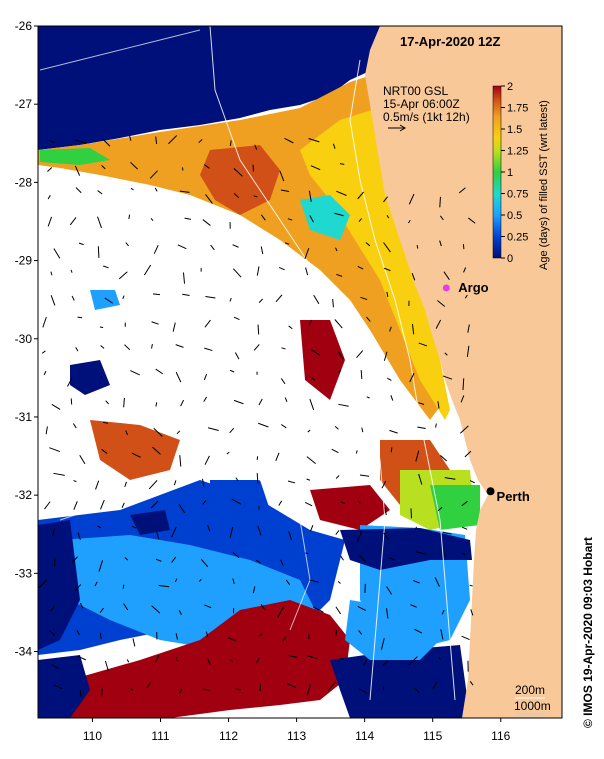  I want to click on isobath-deep, so click(120, 50).